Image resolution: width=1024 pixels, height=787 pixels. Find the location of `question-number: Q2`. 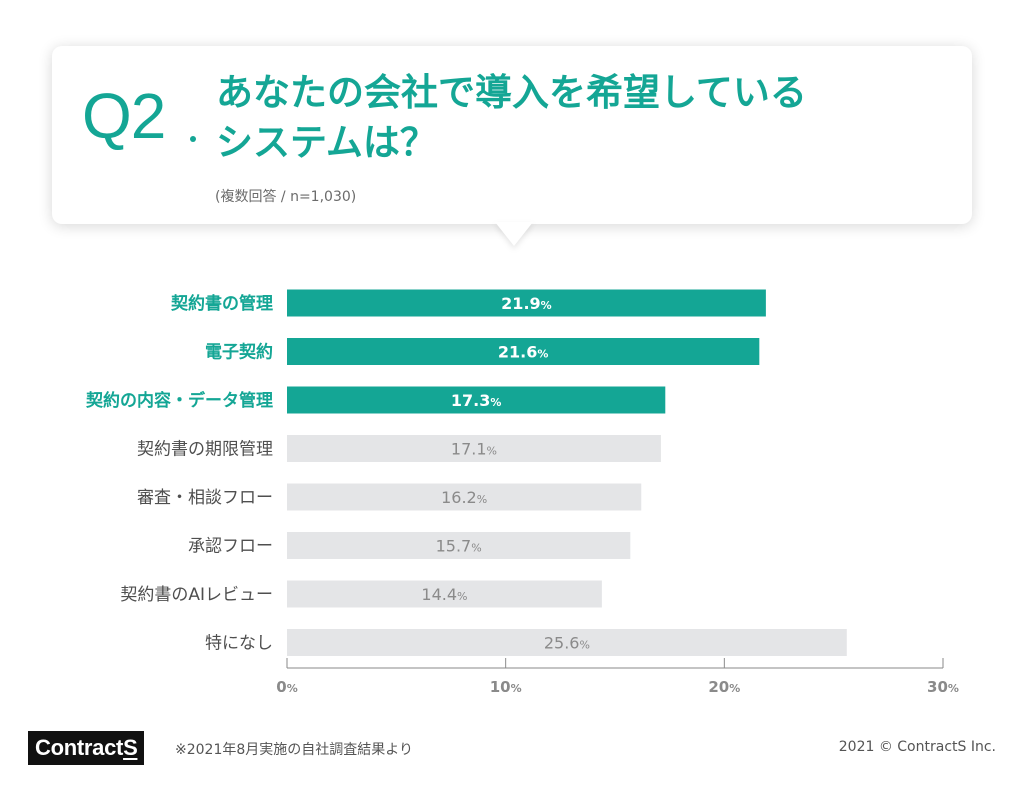

question-number: Q2 is located at coordinates (124, 116).